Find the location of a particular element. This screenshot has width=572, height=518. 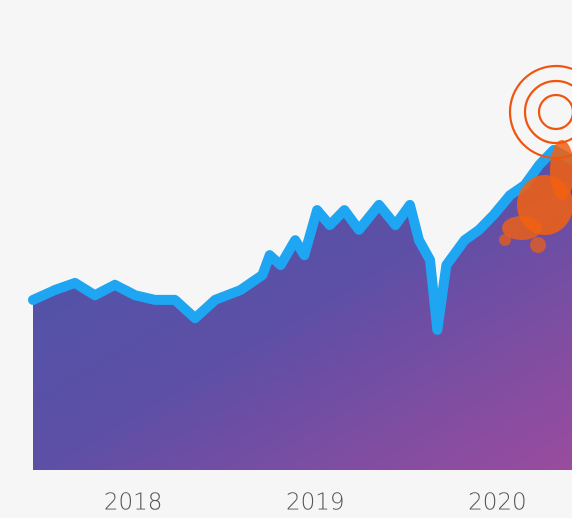

x-tick-label: 2020 is located at coordinates (497, 503).